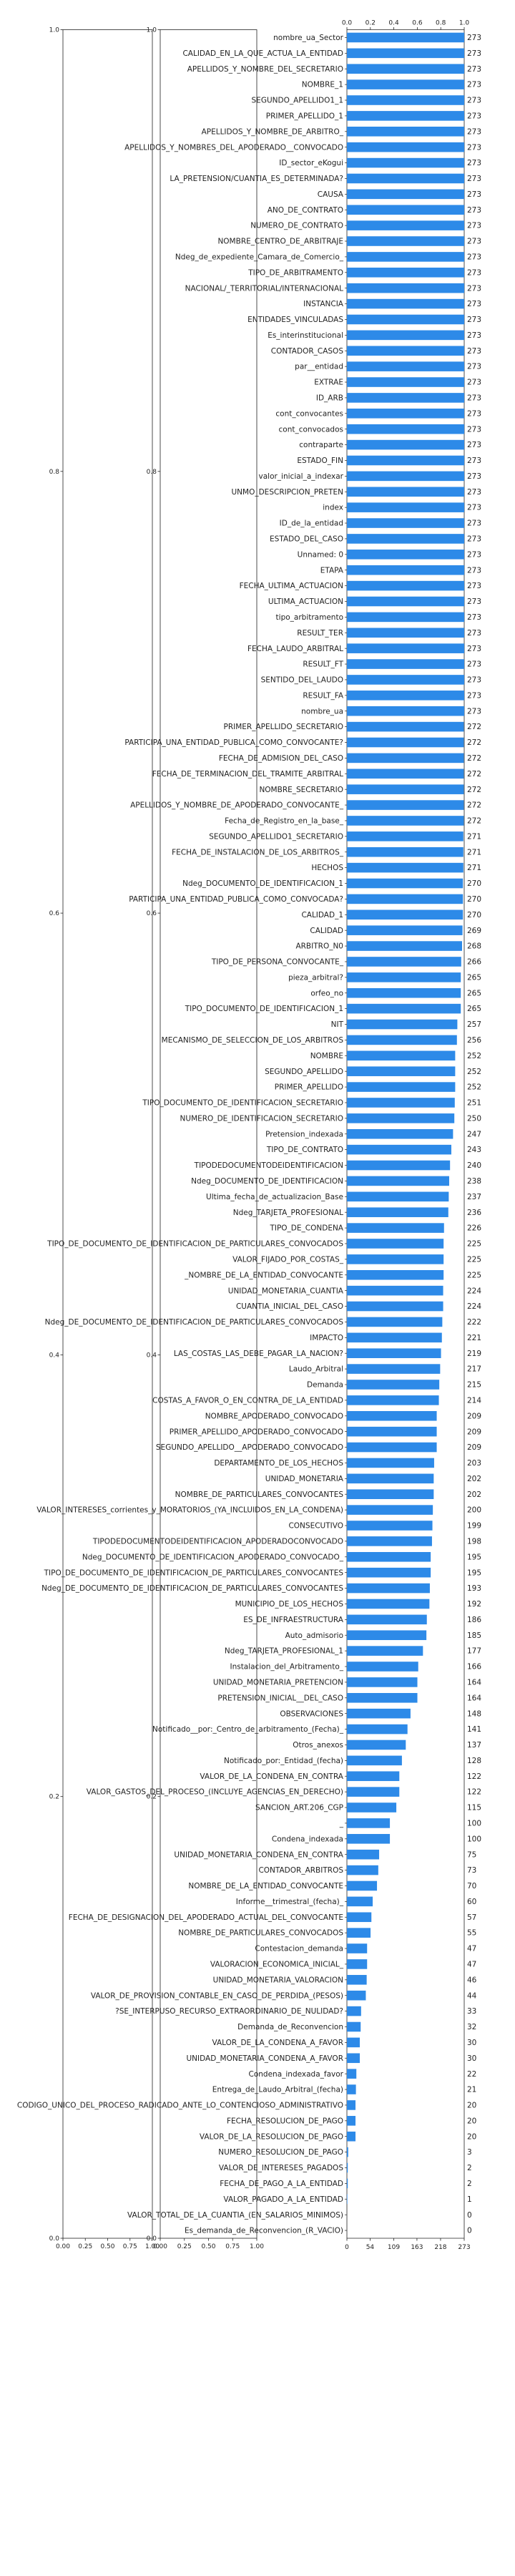 This screenshot has width=515, height=2576. I want to click on category-label: VALOR_DE_LA_CONDENA_EN_CONTRA, so click(271, 1776).